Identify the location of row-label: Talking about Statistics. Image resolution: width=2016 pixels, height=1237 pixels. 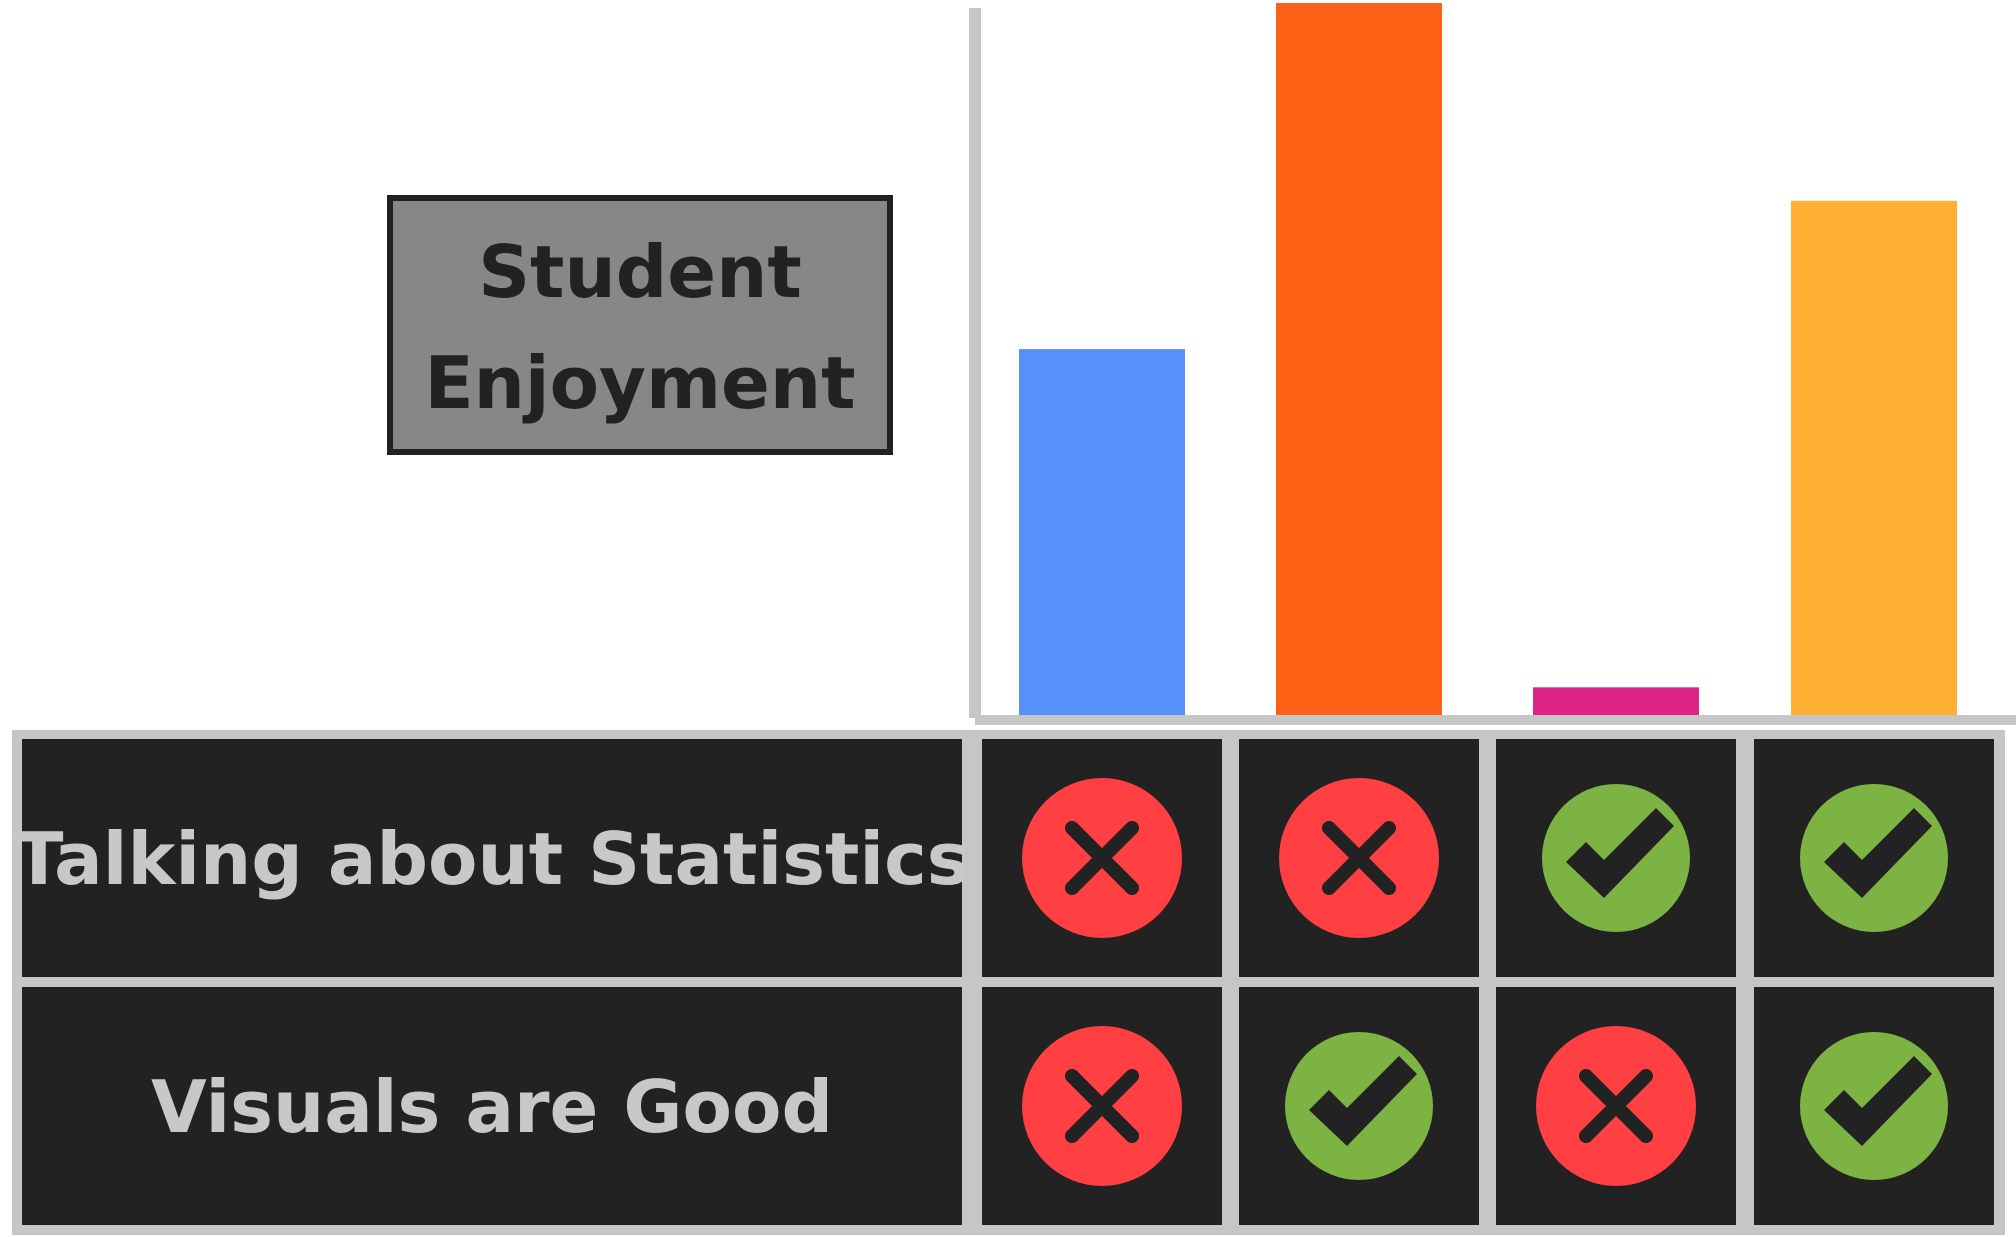
(491, 859).